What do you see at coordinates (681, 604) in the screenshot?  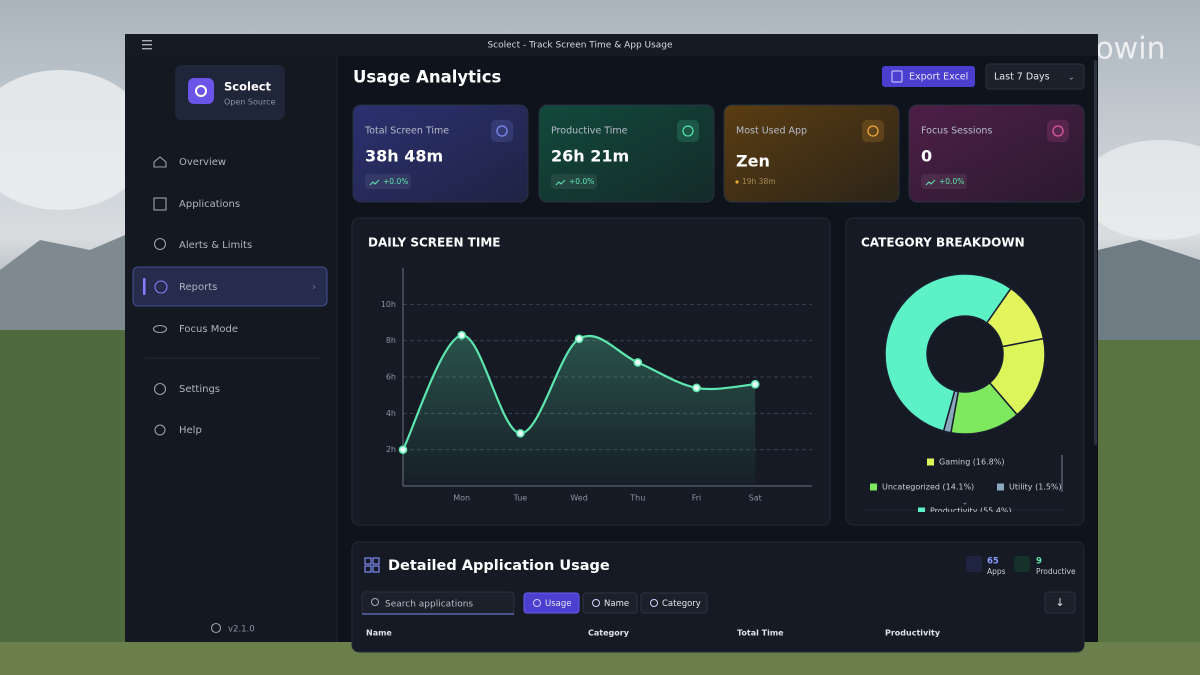 I see `sort-button-label: Category` at bounding box center [681, 604].